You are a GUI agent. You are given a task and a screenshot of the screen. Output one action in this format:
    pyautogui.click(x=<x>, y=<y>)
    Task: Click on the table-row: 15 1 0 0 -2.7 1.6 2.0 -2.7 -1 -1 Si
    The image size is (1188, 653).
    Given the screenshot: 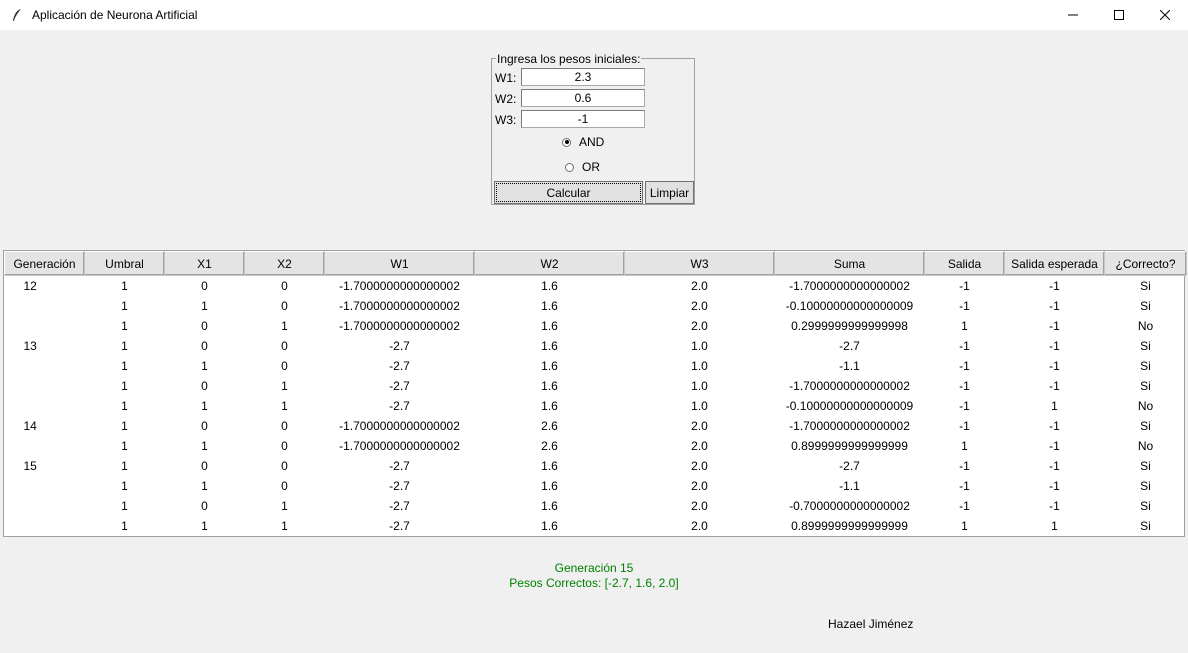 What is the action you would take?
    pyautogui.click(x=596, y=466)
    